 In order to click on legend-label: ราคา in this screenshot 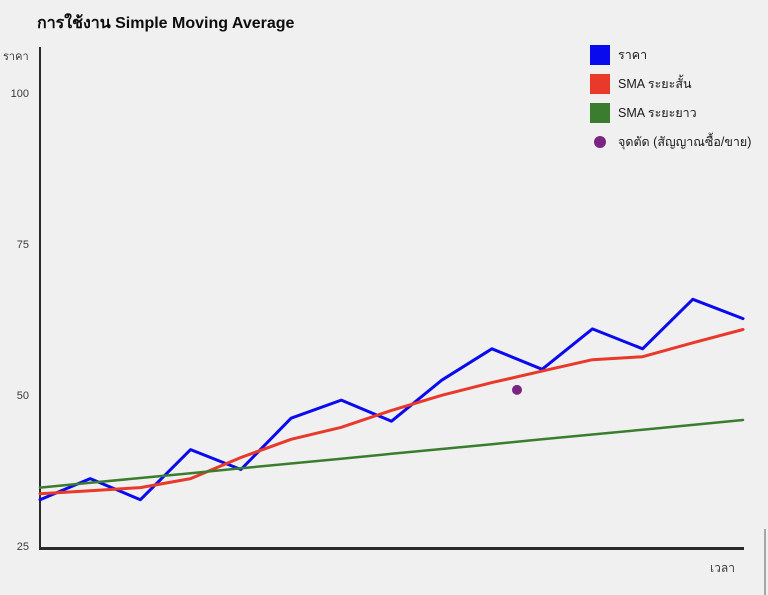, I will do `click(633, 55)`.